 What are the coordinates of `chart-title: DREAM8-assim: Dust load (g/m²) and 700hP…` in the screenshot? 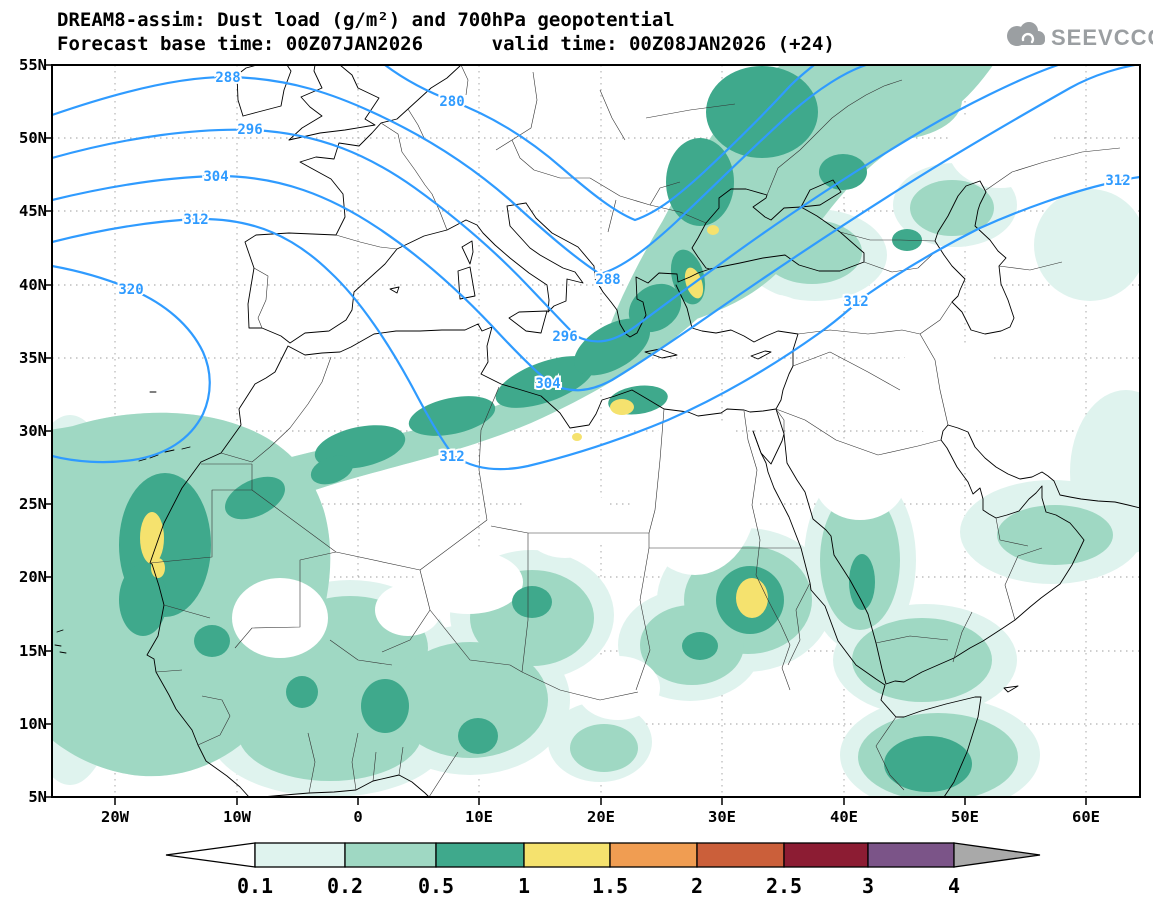 It's located at (366, 20).